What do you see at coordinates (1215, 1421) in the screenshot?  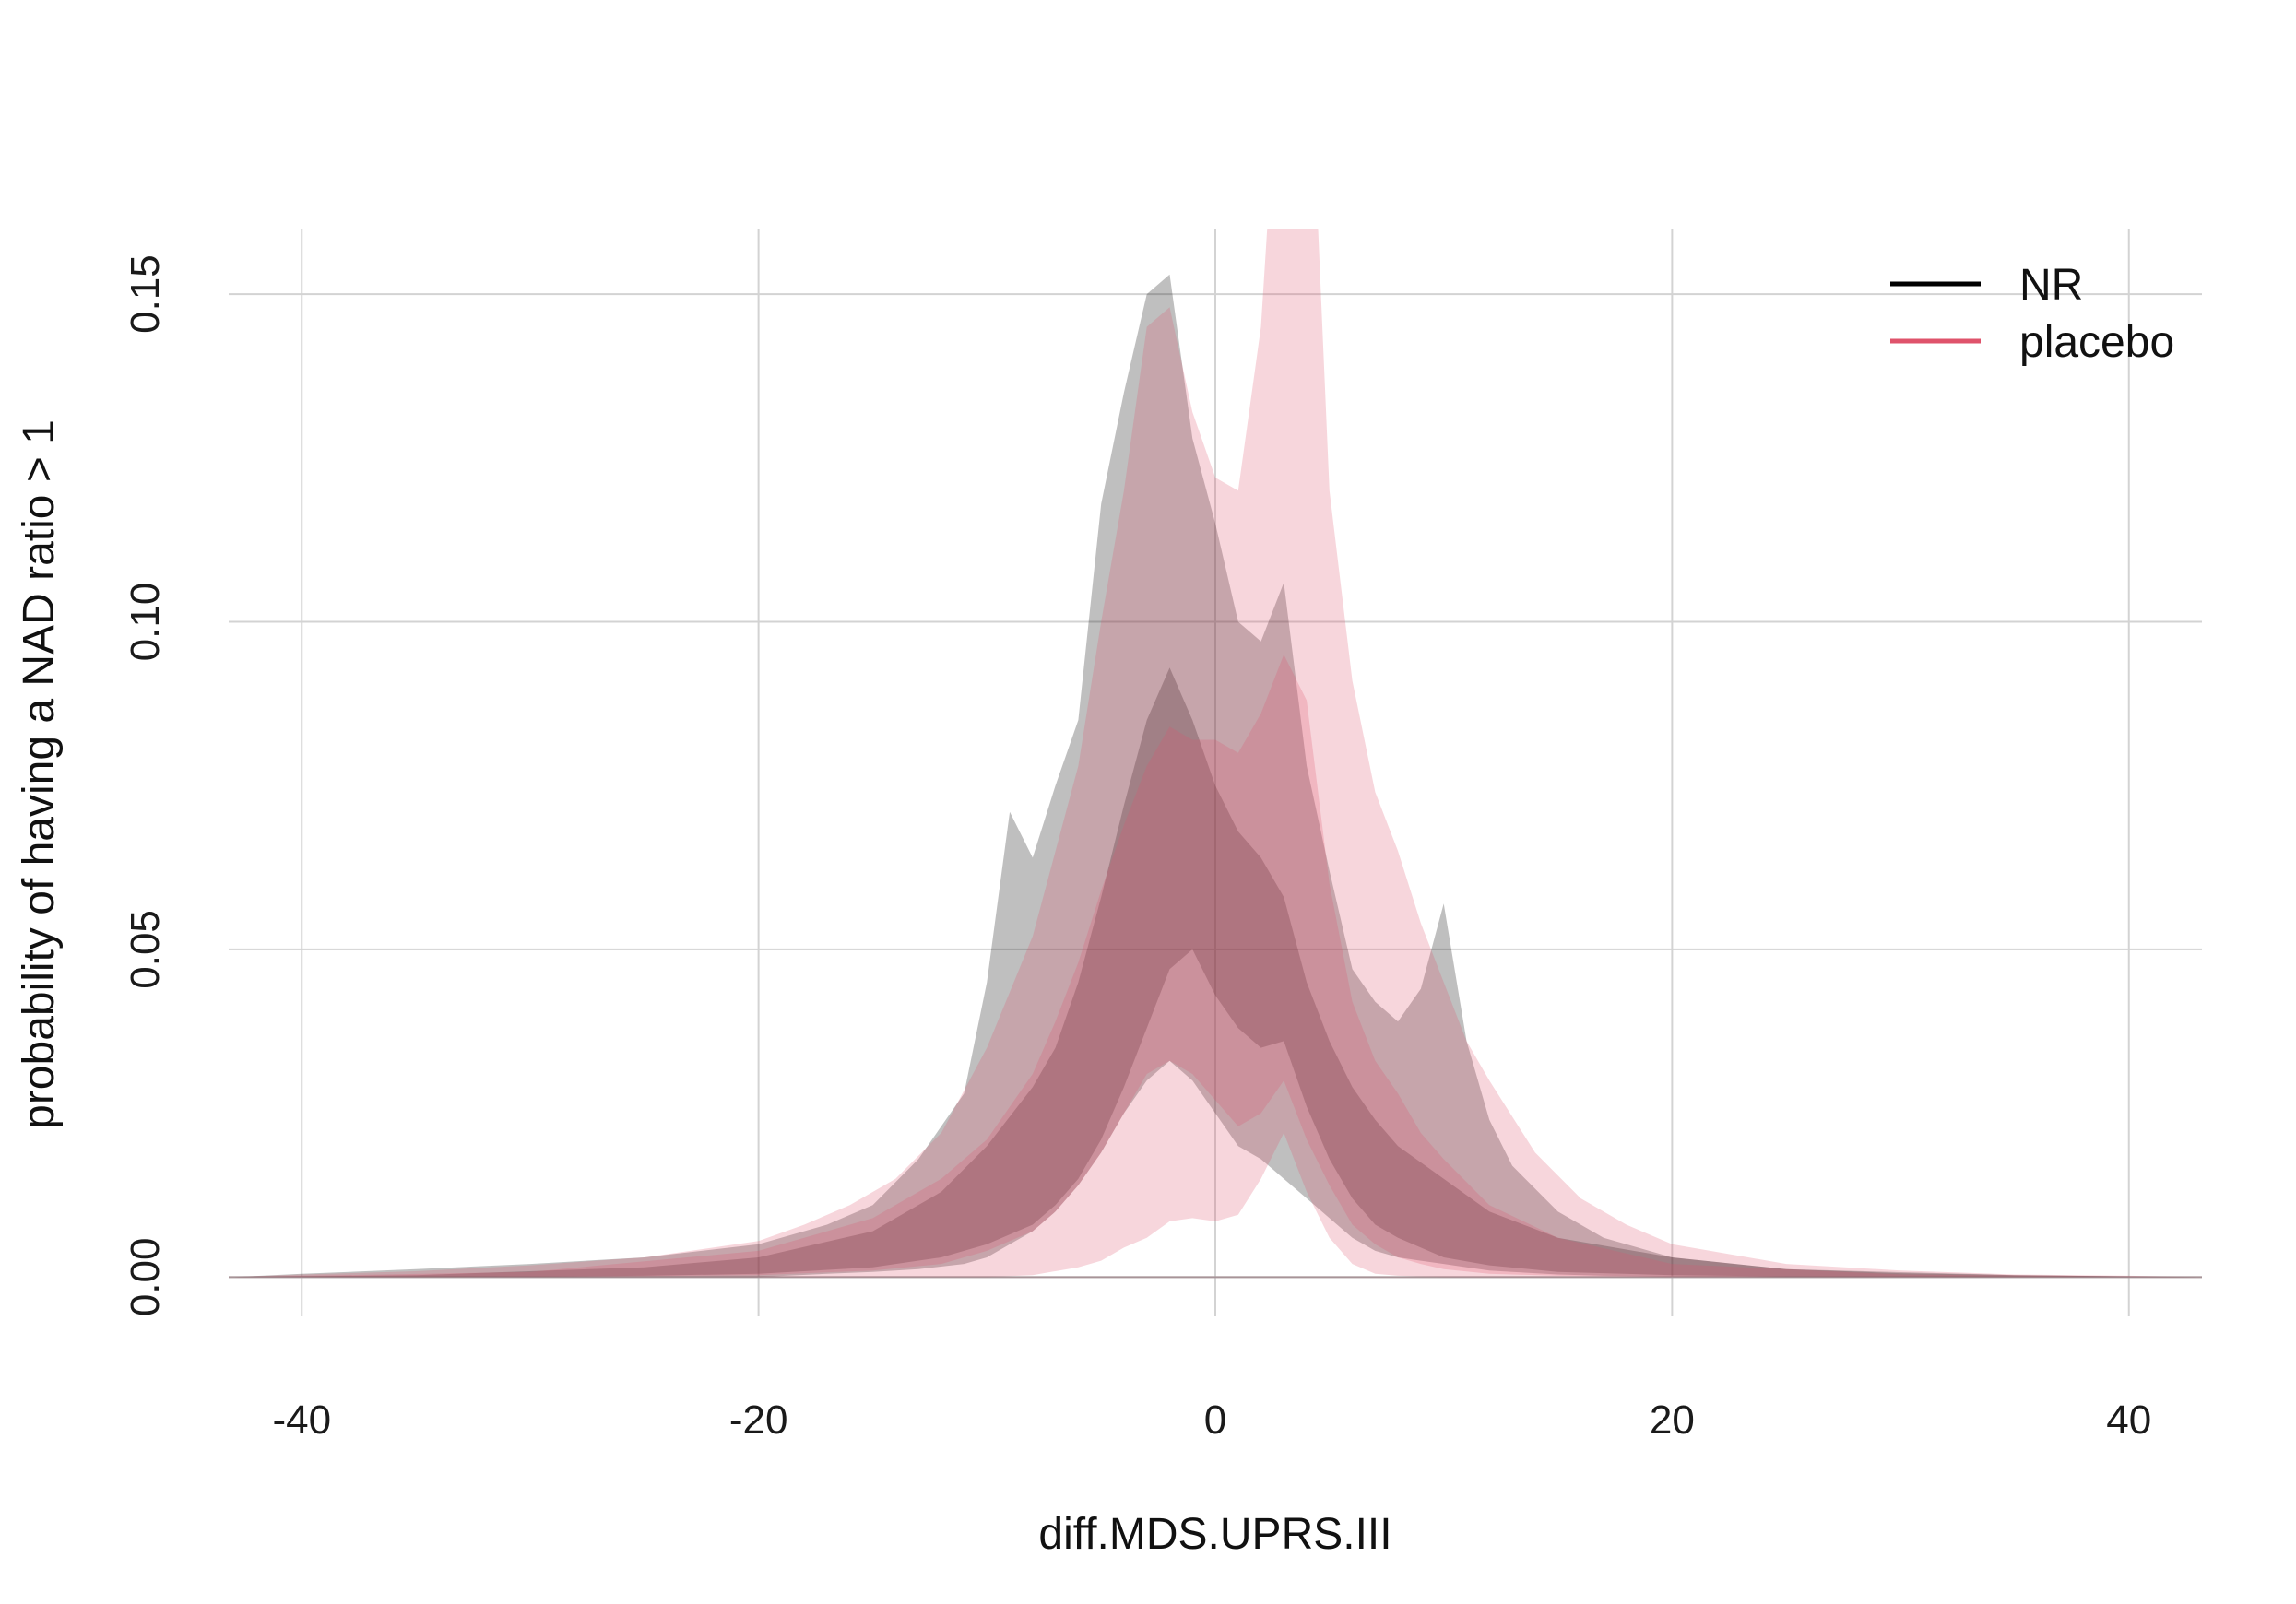 I see `x-tick-label: 0` at bounding box center [1215, 1421].